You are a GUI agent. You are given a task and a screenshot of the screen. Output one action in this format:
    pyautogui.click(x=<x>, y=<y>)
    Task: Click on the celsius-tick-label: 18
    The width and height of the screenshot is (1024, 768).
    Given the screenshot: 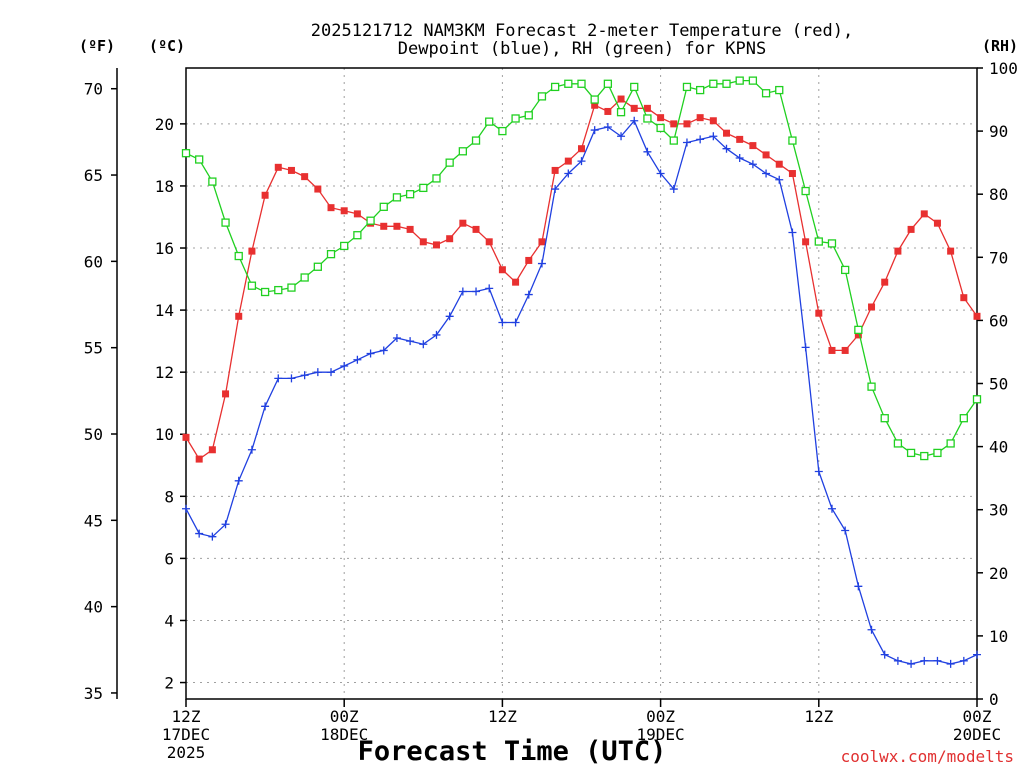 What is the action you would take?
    pyautogui.click(x=164, y=186)
    